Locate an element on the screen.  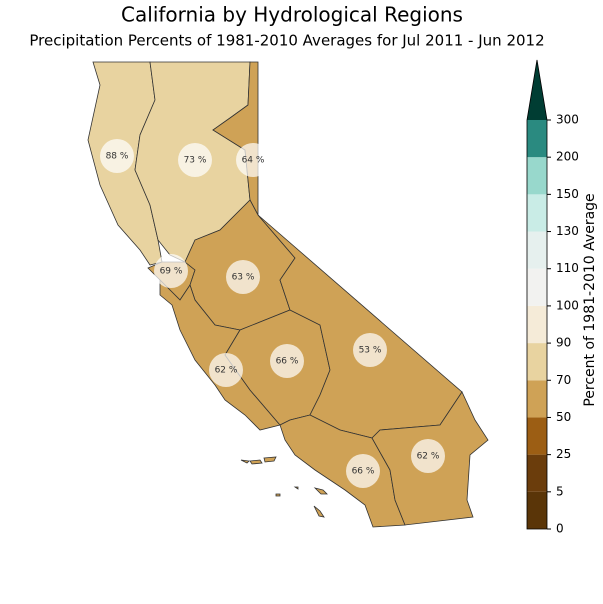
colorbar-tick-label: 25 is located at coordinates (563, 454).